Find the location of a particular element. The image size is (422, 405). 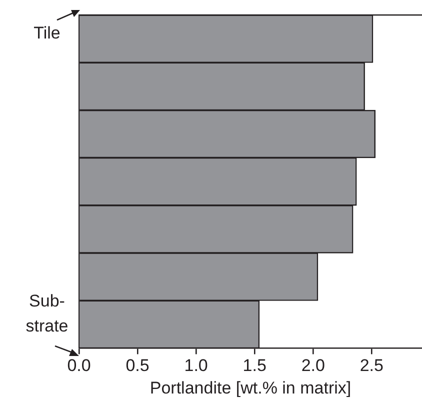

x-tick-label: 2.5 is located at coordinates (372, 366).